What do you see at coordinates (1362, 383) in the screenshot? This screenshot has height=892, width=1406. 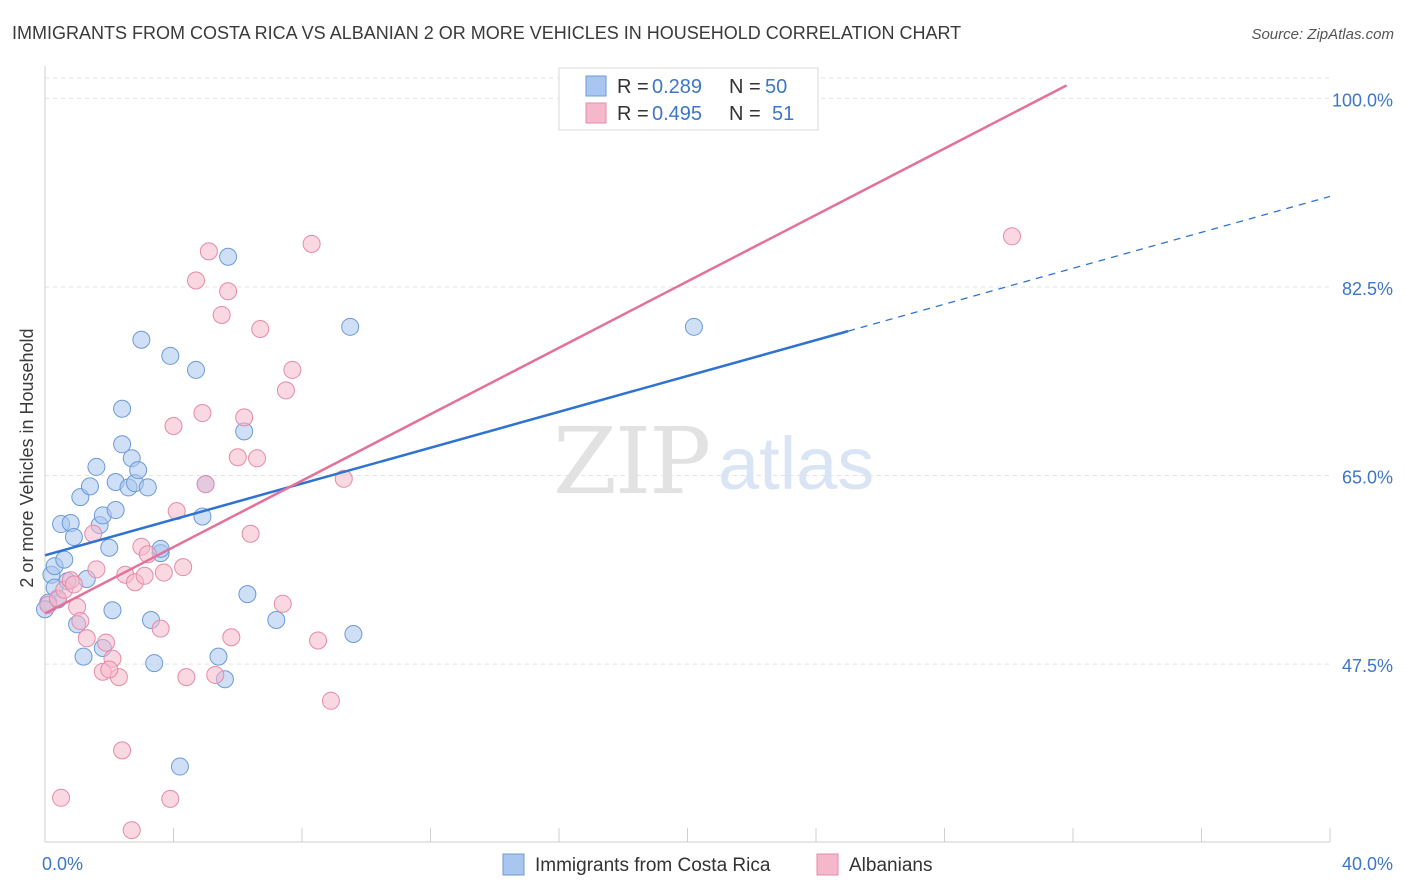 I see `y-axis-tick-labels: 100.0% 82.5% 65.0% 47.5%` at bounding box center [1362, 383].